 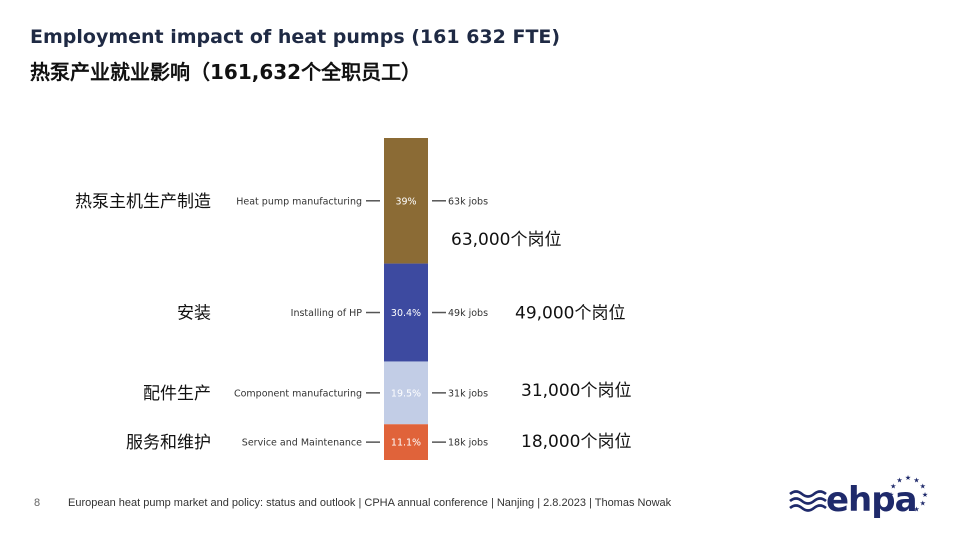 I want to click on jobs-label-chinese-2: 31,000个岗位, so click(x=576, y=391).